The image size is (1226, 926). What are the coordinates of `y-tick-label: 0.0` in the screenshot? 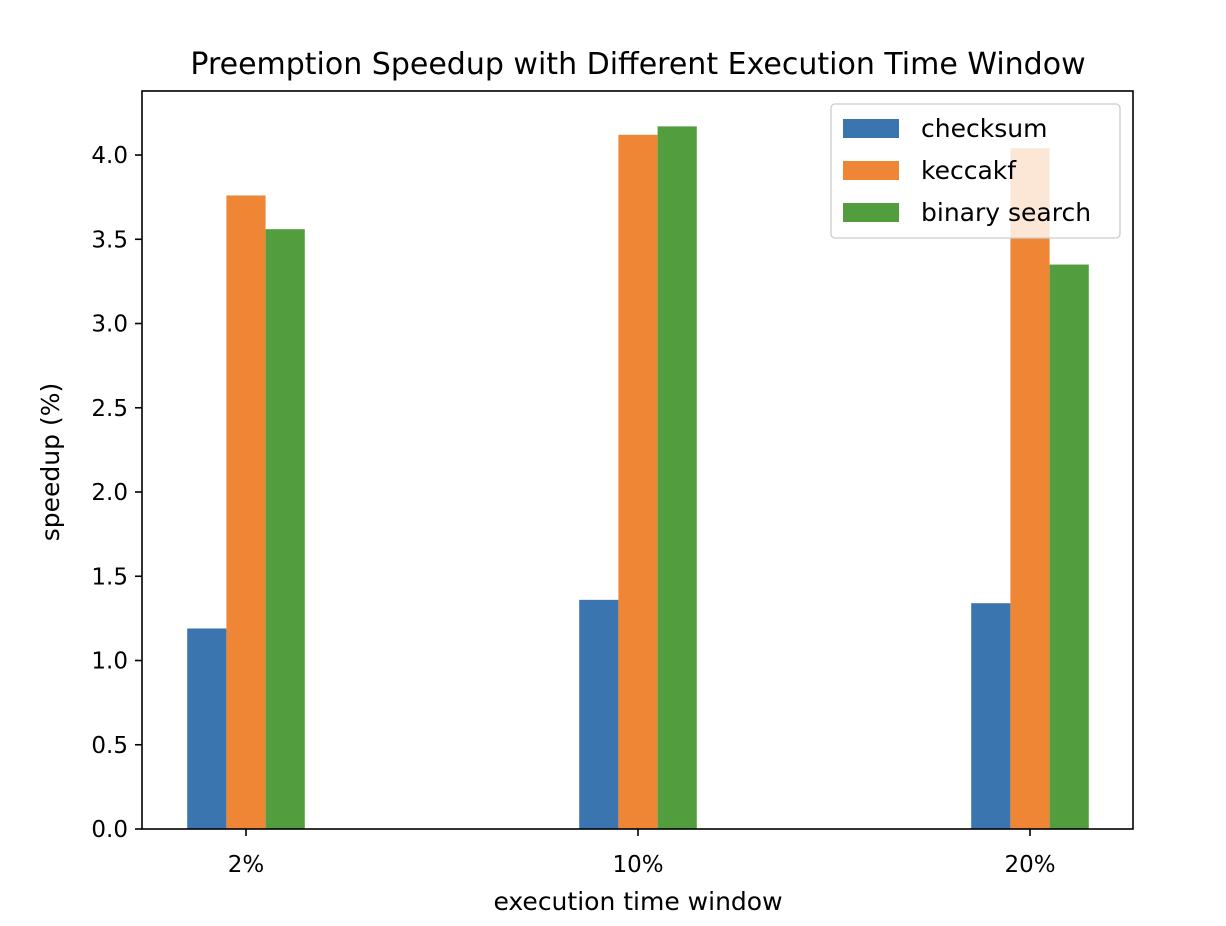 It's located at (109, 830).